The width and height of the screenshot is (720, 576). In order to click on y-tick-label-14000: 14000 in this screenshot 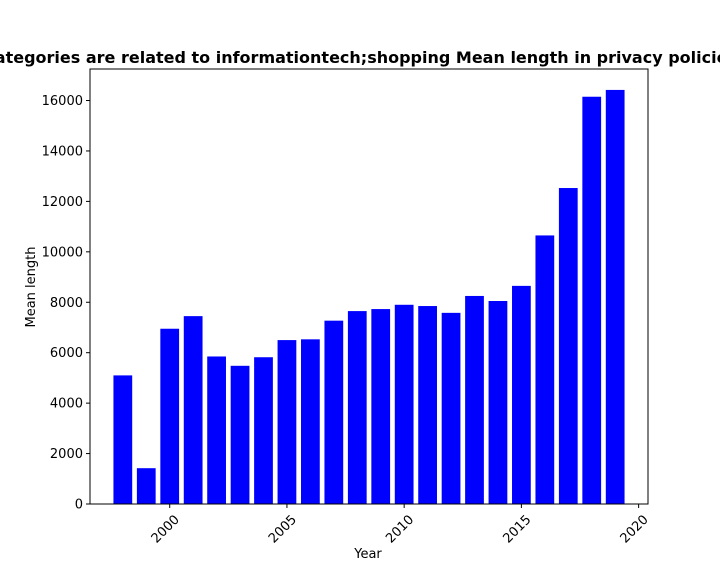, I will do `click(62, 151)`.